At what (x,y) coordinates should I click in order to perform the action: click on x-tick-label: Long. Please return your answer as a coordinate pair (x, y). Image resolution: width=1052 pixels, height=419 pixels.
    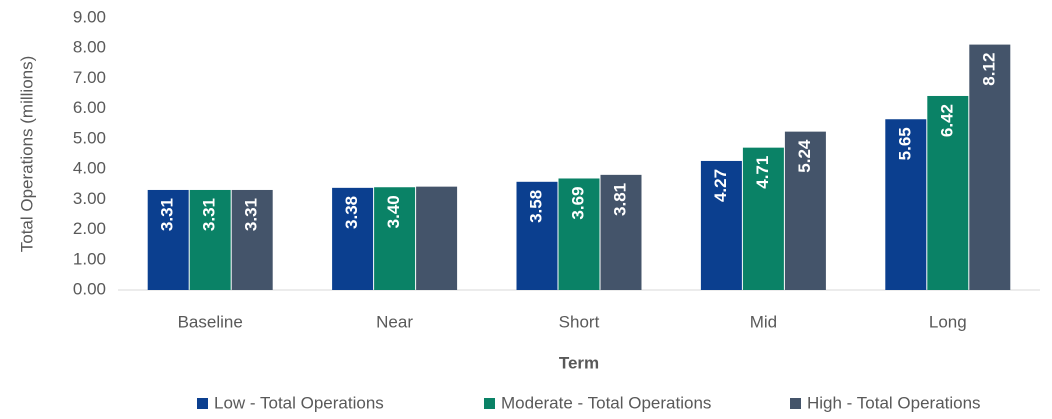
    Looking at the image, I should click on (948, 321).